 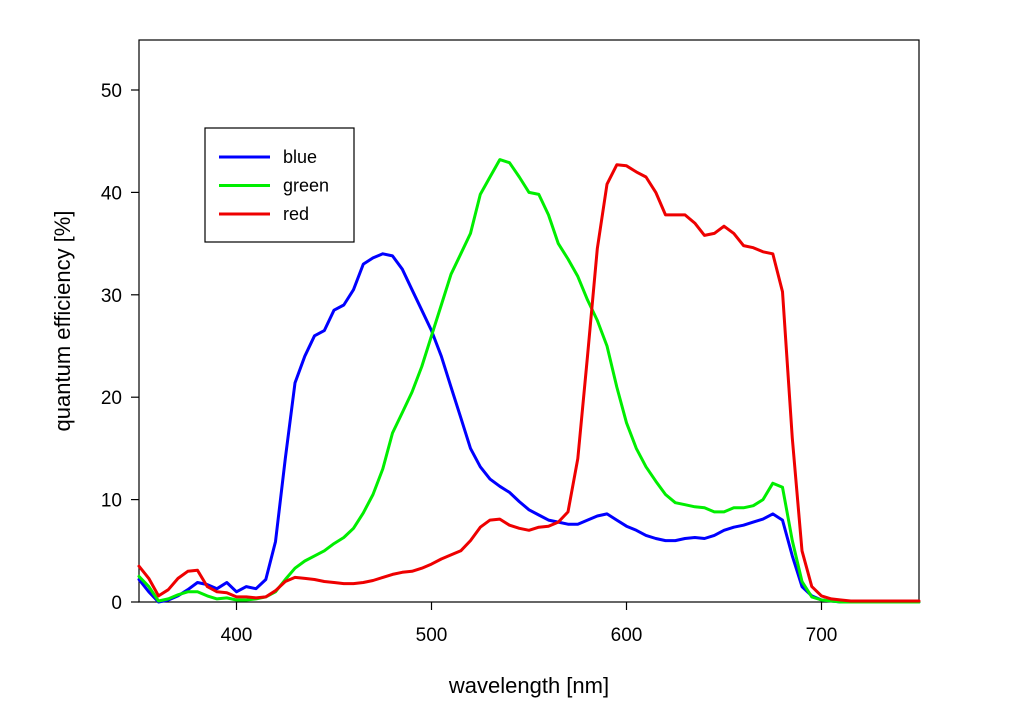 I want to click on x-tick-label: 500, so click(x=432, y=635).